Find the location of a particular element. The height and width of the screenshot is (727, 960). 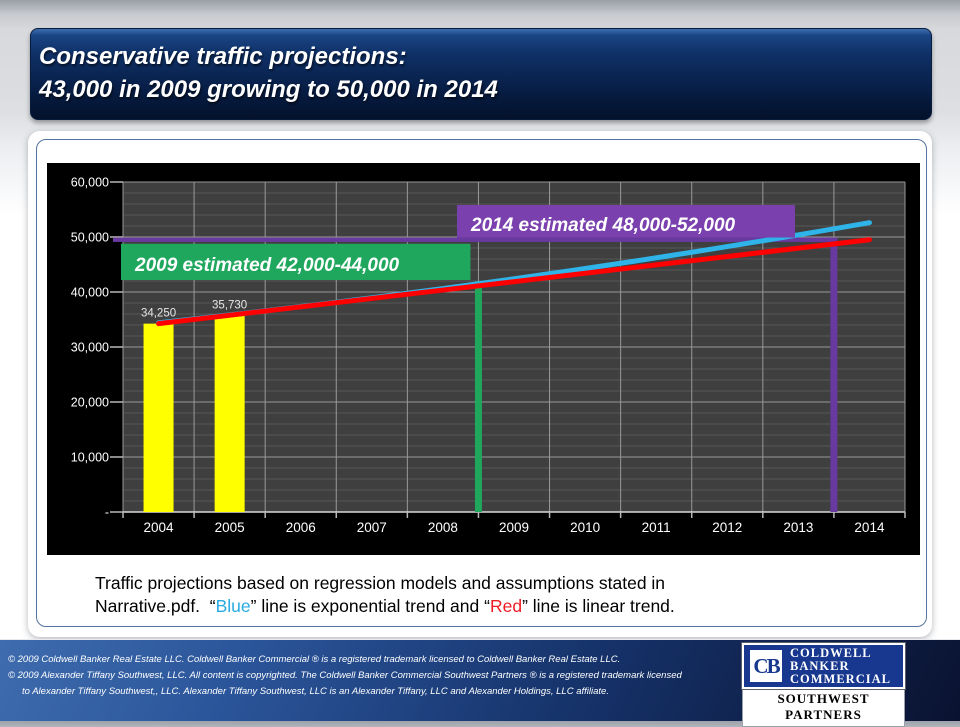

y-axis-labels: 60,000 50,000 40,000 30,000 20,000 10,000 - is located at coordinates (90, 348).